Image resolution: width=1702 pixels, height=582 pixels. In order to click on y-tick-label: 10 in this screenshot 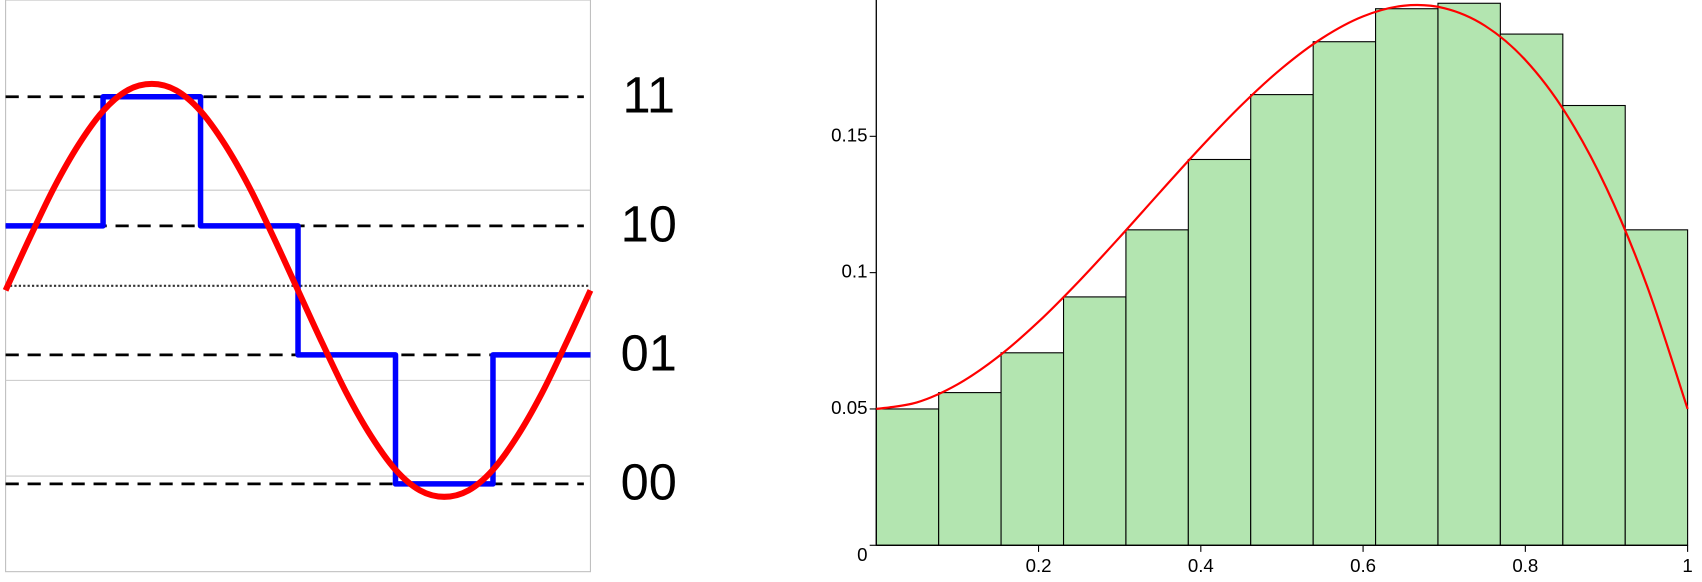, I will do `click(649, 223)`.